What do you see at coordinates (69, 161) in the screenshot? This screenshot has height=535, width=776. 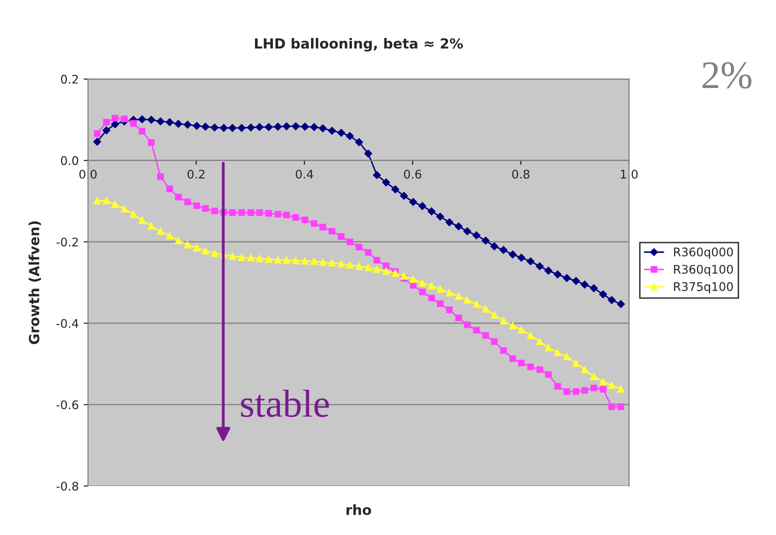 I see `y-tick-label: 0.0` at bounding box center [69, 161].